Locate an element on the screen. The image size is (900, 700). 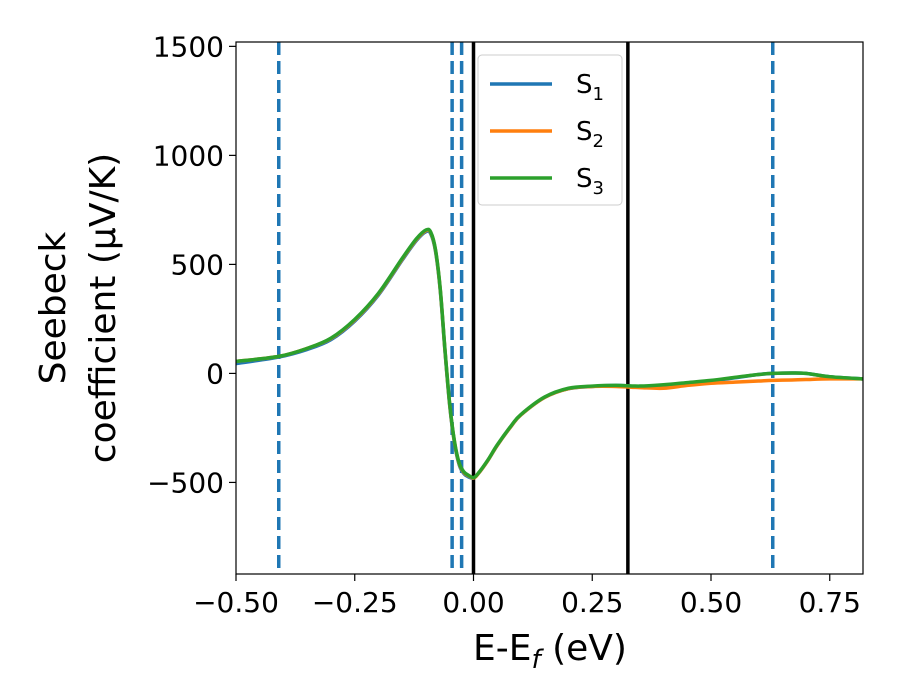
x-tick-label: 0.50 is located at coordinates (711, 602).